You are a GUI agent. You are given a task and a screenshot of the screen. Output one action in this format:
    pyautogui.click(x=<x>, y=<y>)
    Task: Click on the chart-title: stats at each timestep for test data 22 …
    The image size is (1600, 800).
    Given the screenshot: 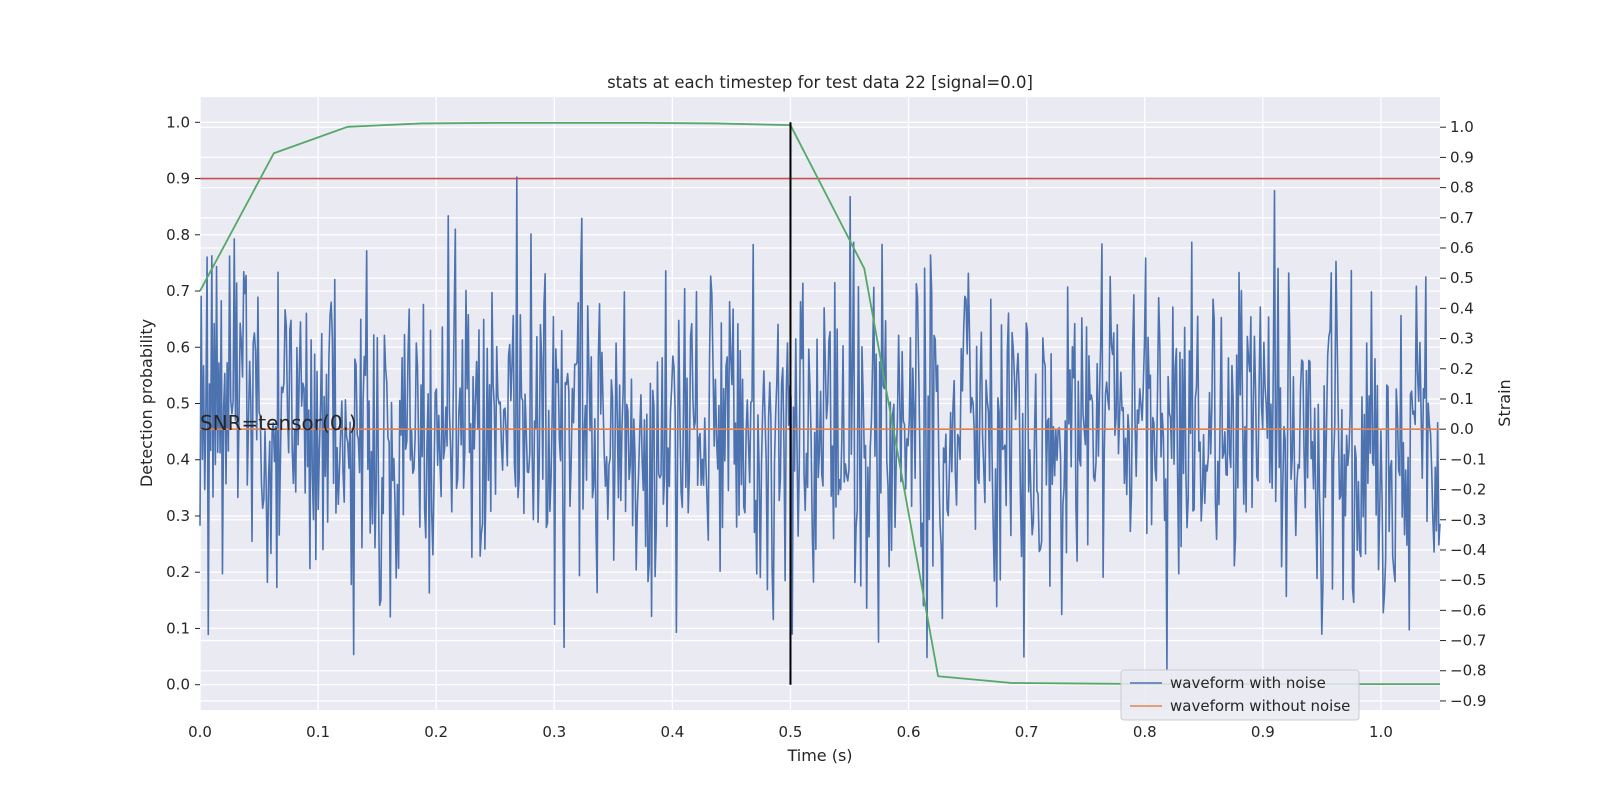 What is the action you would take?
    pyautogui.click(x=820, y=82)
    